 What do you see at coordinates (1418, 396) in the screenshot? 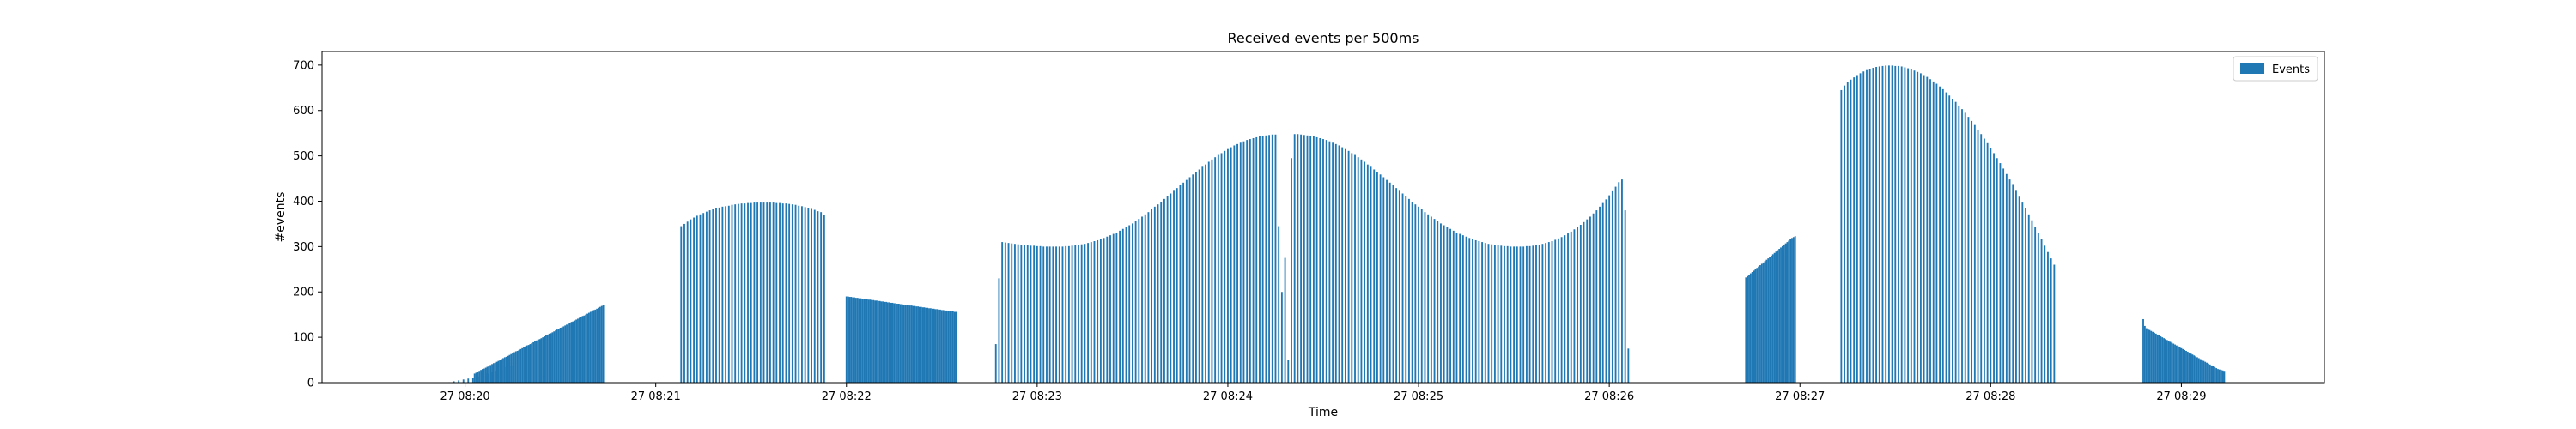
I see `x-tick-label-5: 27 08:25` at bounding box center [1418, 396].